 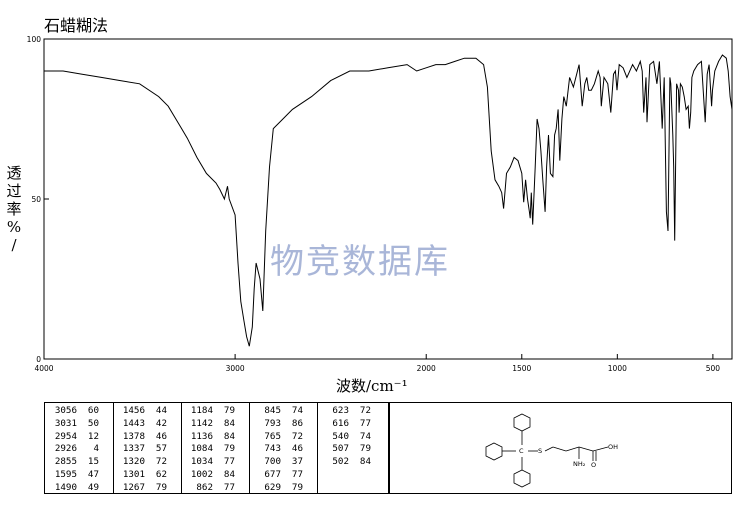 What do you see at coordinates (613, 447) in the screenshot?
I see `atom-oh: OH` at bounding box center [613, 447].